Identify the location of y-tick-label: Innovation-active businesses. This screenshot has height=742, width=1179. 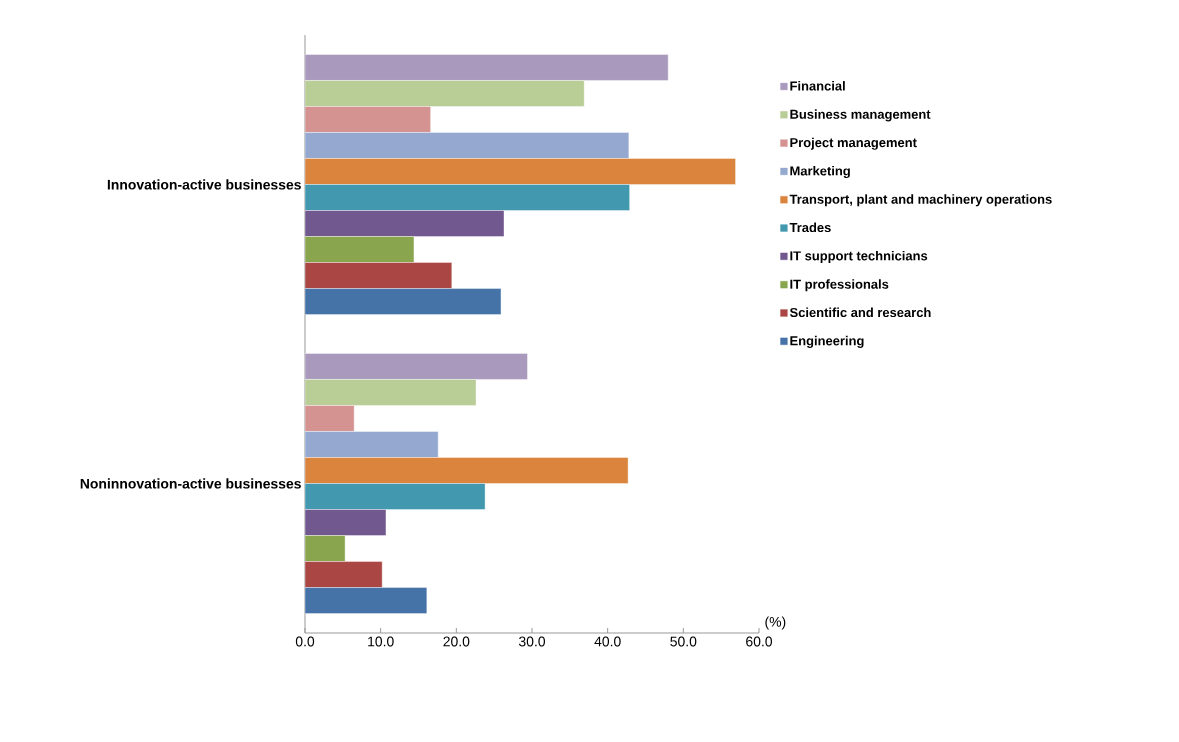
(204, 184).